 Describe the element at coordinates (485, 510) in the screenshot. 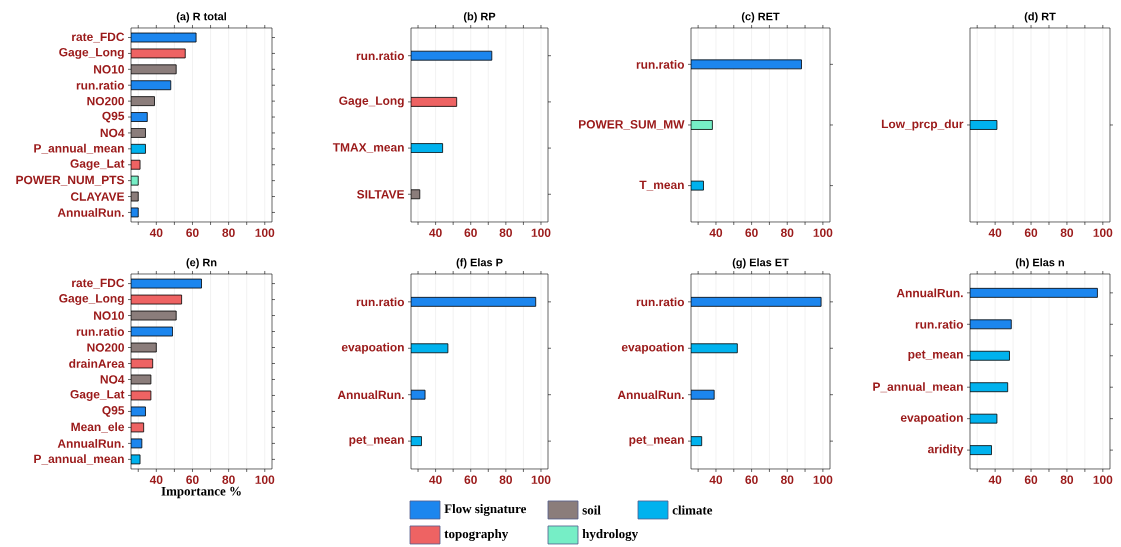

I see `legend-label: Flow signature` at that location.